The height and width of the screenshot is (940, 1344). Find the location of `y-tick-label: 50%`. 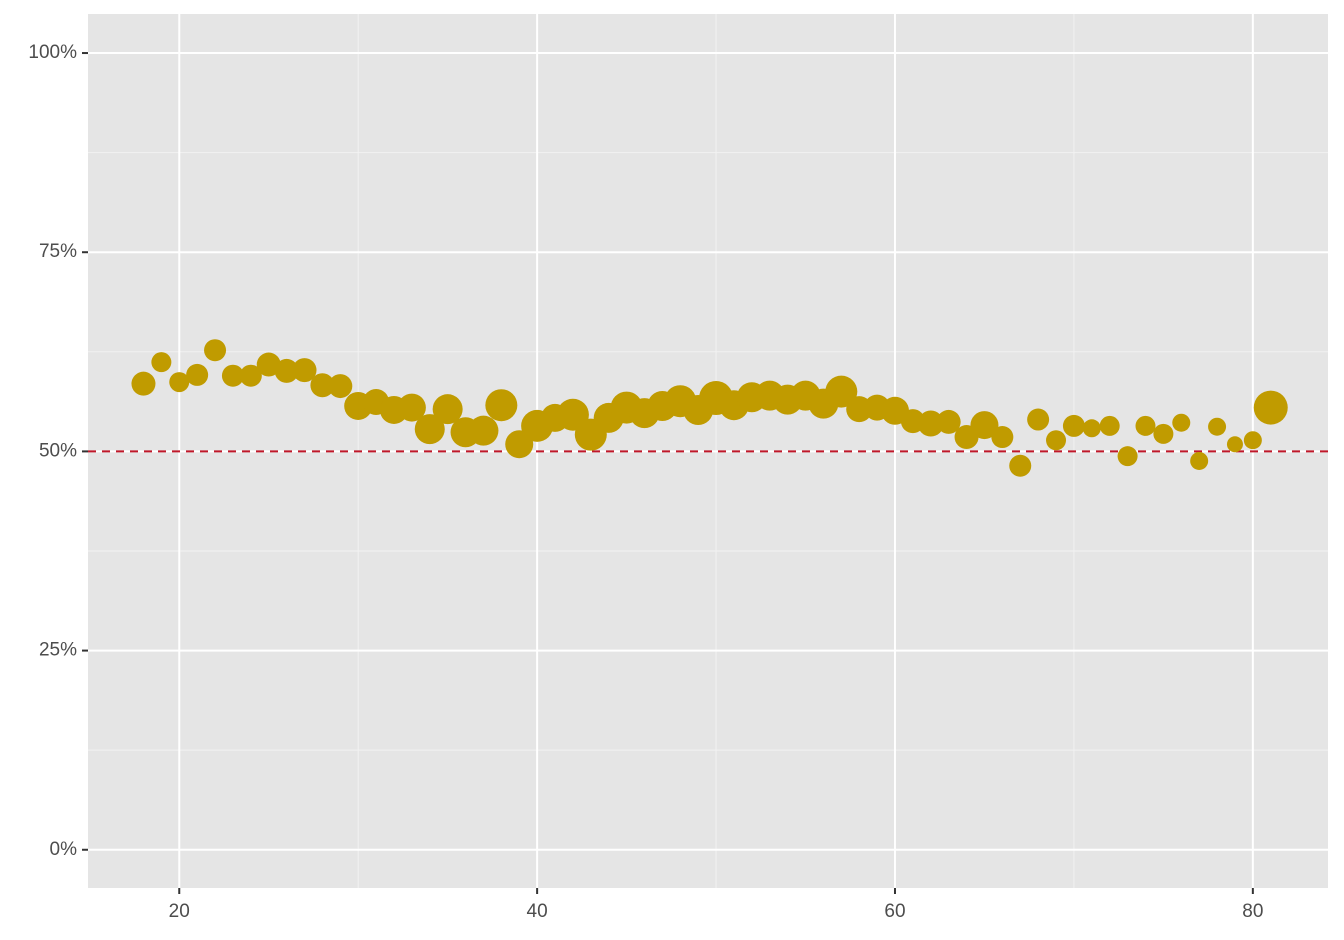

y-tick-label: 50% is located at coordinates (58, 450).